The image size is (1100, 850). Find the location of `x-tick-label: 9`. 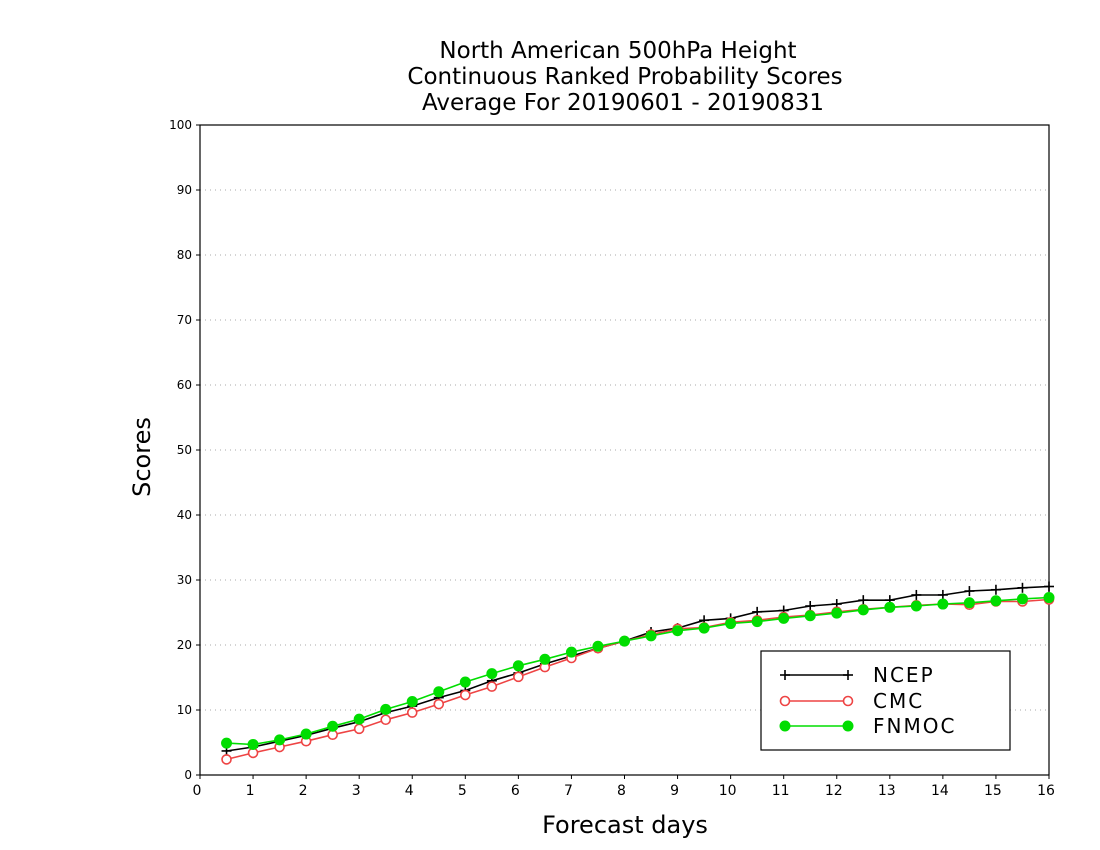

x-tick-label: 9 is located at coordinates (674, 791).